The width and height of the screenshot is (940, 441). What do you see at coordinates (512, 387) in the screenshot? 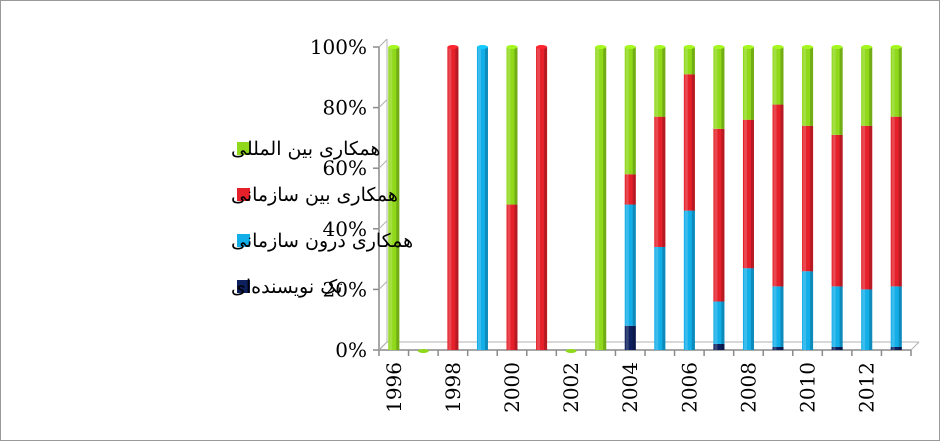
I see `x-tick-label: 2000` at bounding box center [512, 387].